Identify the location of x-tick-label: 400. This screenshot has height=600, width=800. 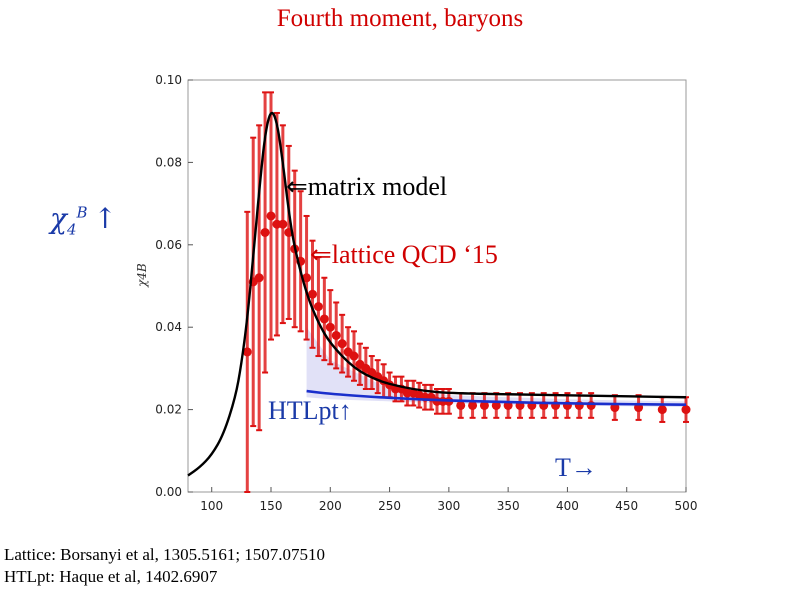
(567, 506).